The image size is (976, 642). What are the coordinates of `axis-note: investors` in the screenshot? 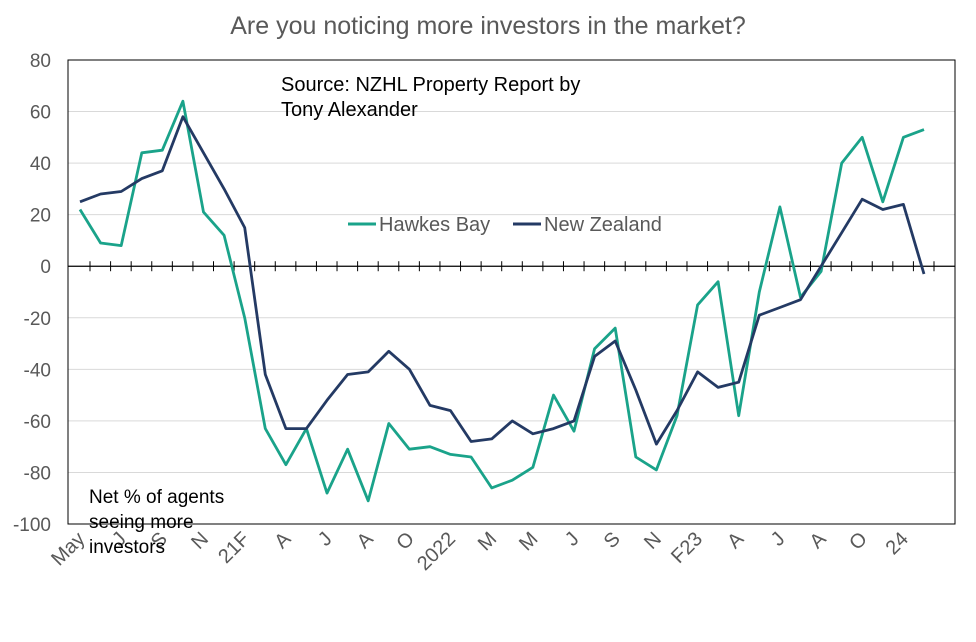 It's located at (127, 547).